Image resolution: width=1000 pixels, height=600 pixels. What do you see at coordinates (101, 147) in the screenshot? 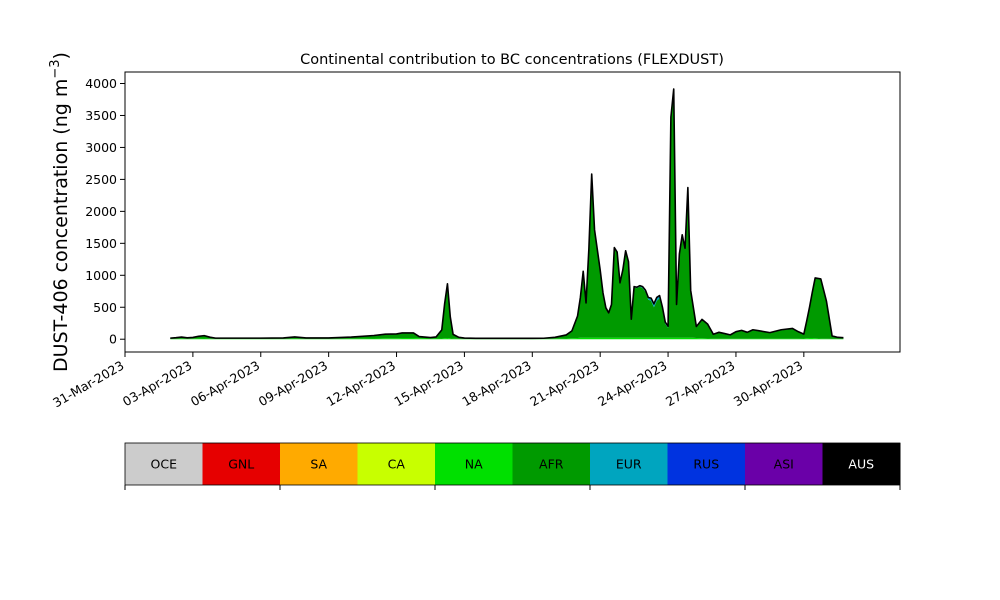
I see `y-tick-label: 3000` at bounding box center [101, 147].